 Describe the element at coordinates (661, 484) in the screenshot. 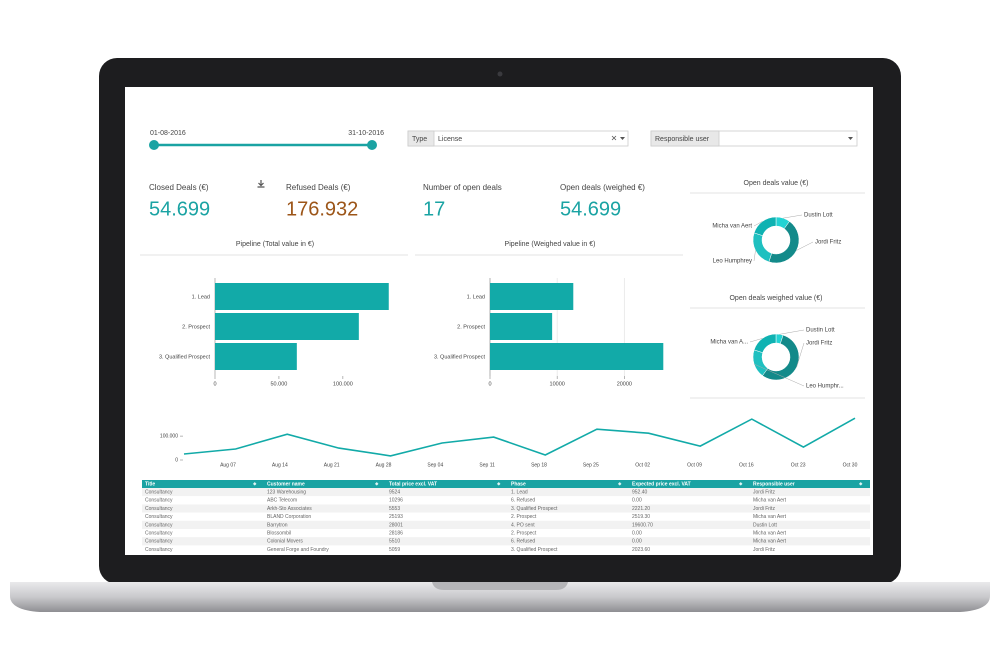

I see `table-header: Expected price excl. VAT` at that location.